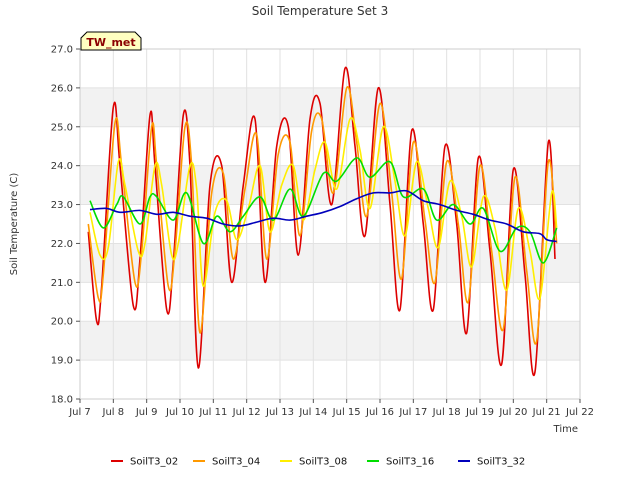  What do you see at coordinates (330, 107) in the screenshot?
I see `plot-band` at bounding box center [330, 107].